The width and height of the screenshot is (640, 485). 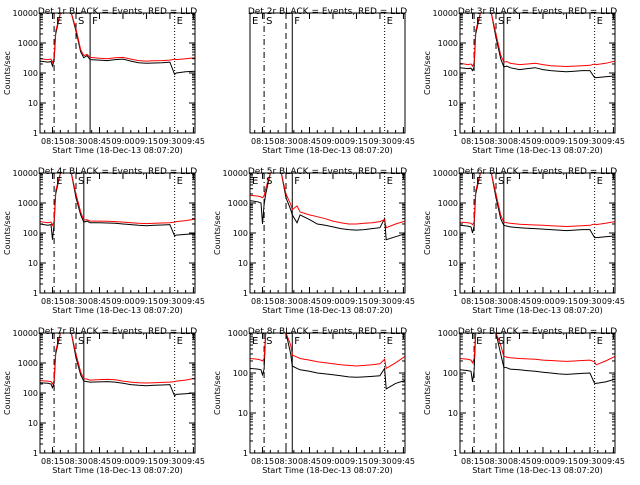 What do you see at coordinates (537, 12) in the screenshot?
I see `panel-title: Det 3r BLACK = Events, RED = LLD` at bounding box center [537, 12].